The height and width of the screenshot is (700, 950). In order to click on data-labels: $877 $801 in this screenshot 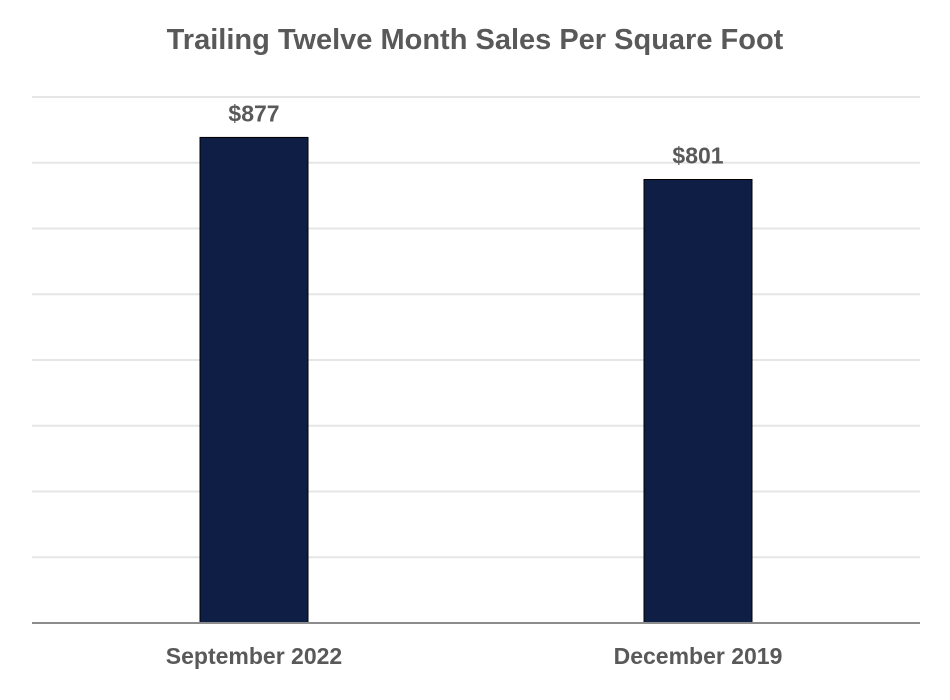, I will do `click(475, 134)`.